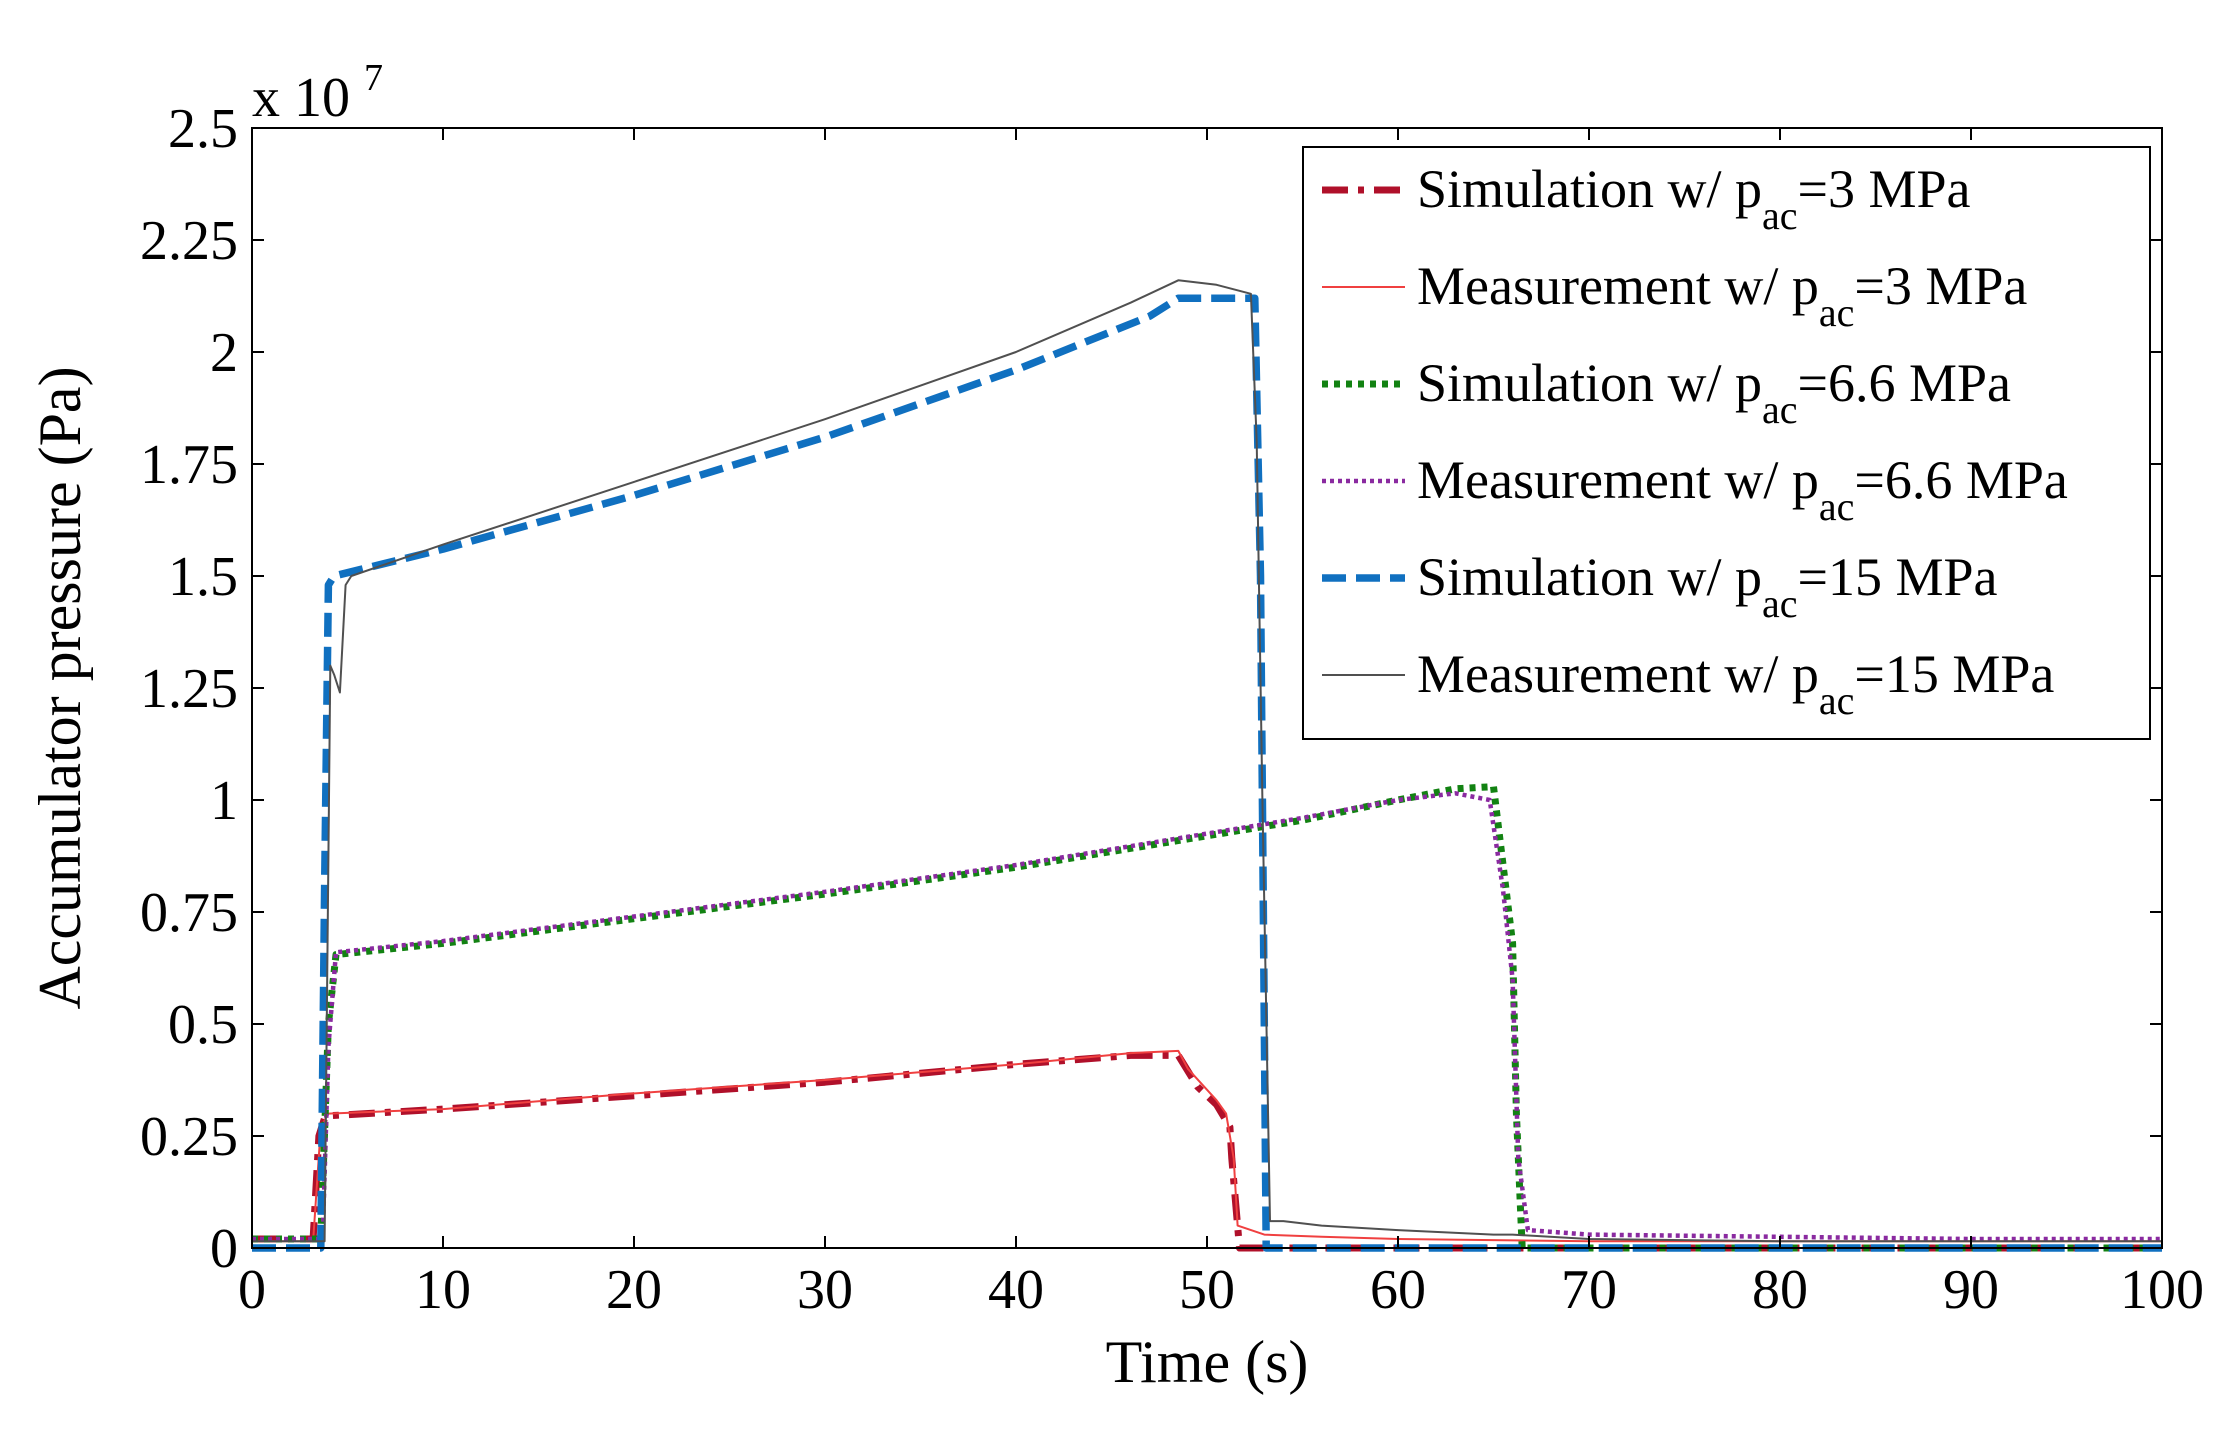 This screenshot has width=2239, height=1432. I want to click on y-tick-label: 0.75, so click(189, 913).